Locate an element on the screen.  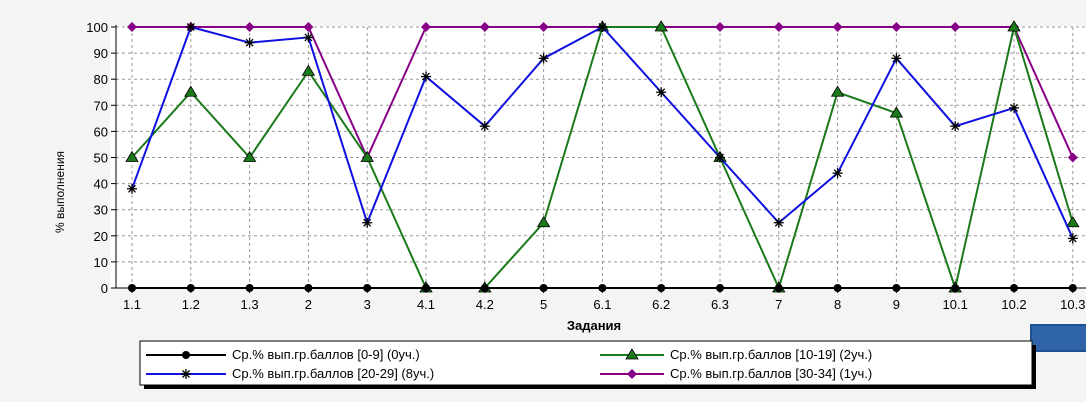
y-tick-label: 80 is located at coordinates (101, 79).